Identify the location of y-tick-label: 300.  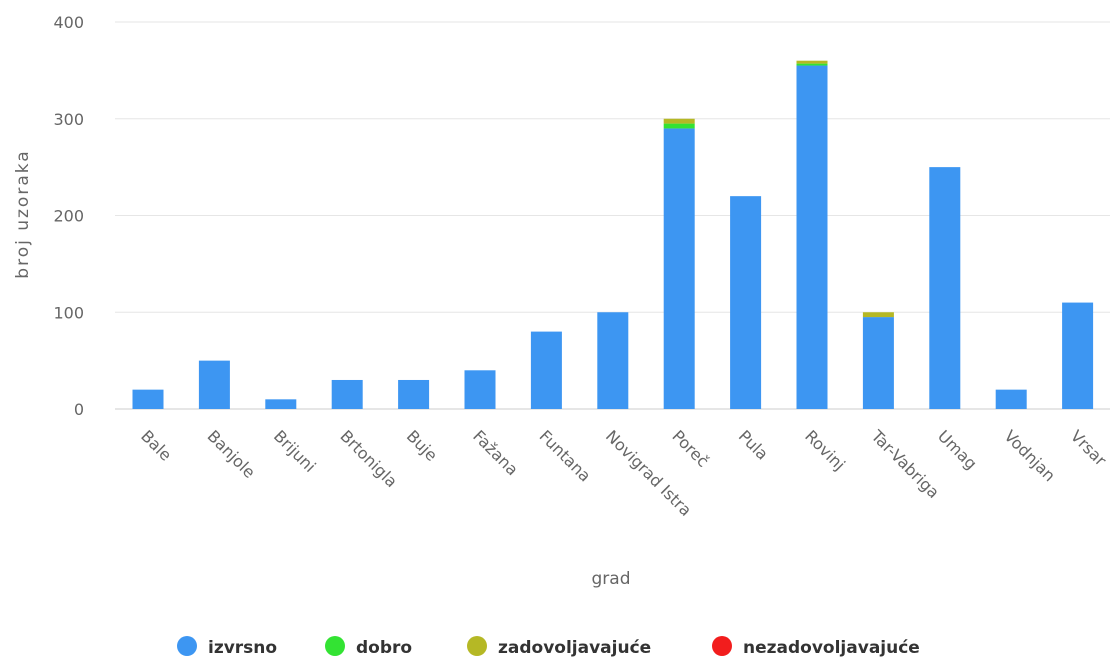
(68, 119).